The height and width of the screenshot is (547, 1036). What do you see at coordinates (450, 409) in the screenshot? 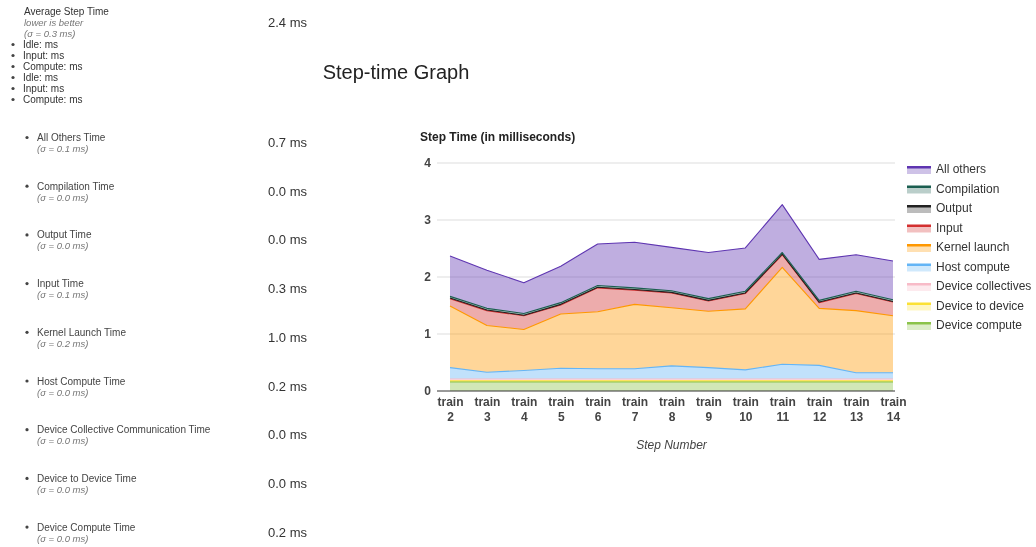
I see `x-tick-label: train 2` at bounding box center [450, 409].